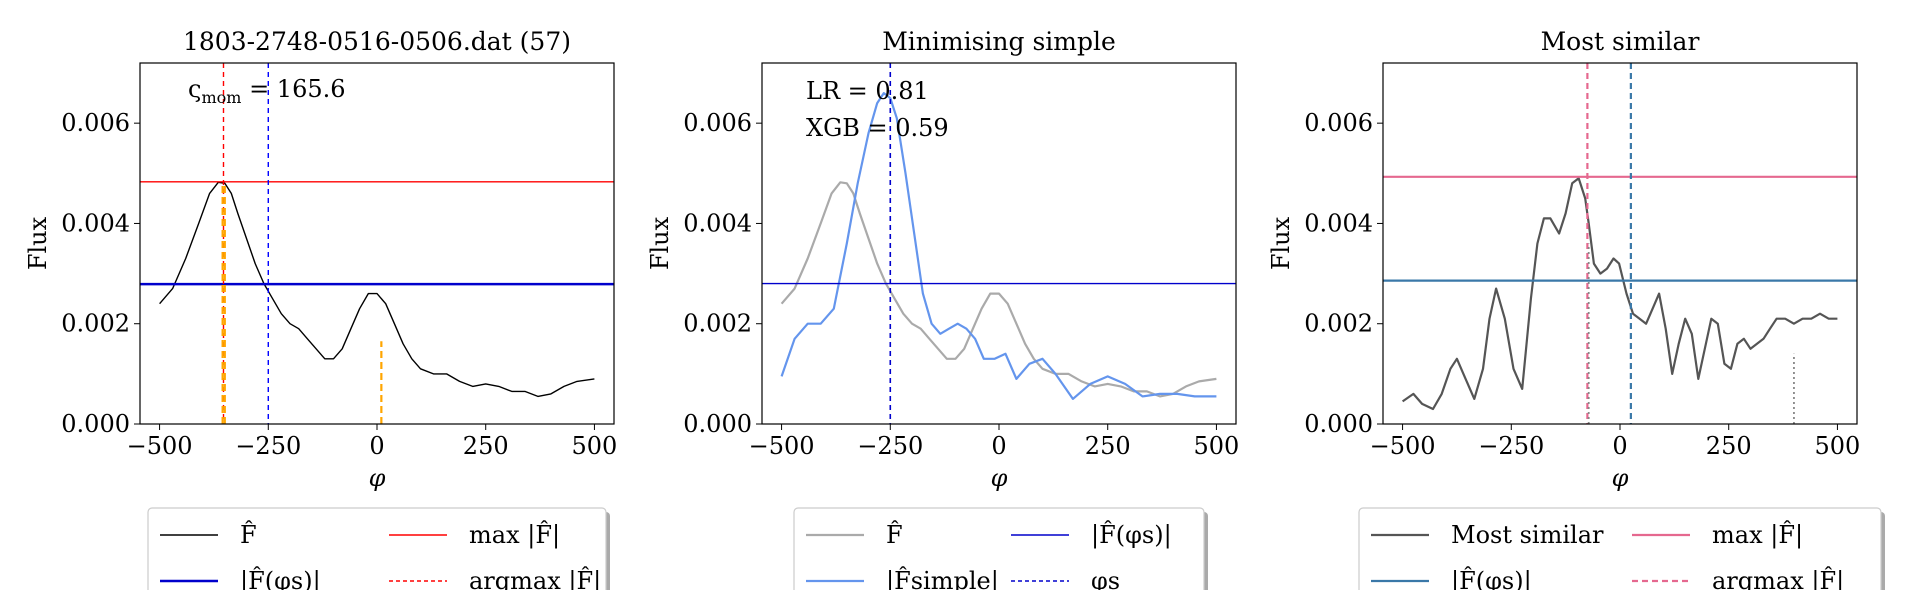  Describe the element at coordinates (1105, 578) in the screenshot. I see `legend-label: φs` at that location.